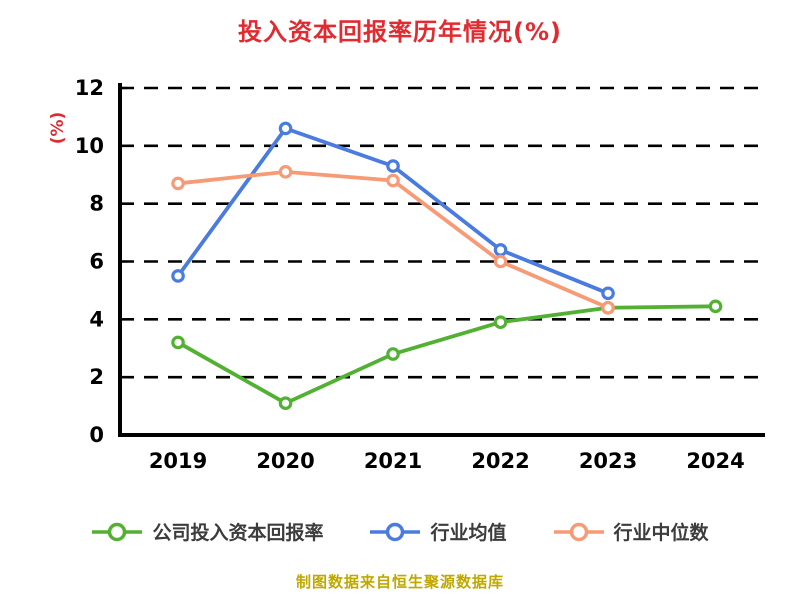  Describe the element at coordinates (117, 531) in the screenshot. I see `legend-marker-company-icon` at that location.